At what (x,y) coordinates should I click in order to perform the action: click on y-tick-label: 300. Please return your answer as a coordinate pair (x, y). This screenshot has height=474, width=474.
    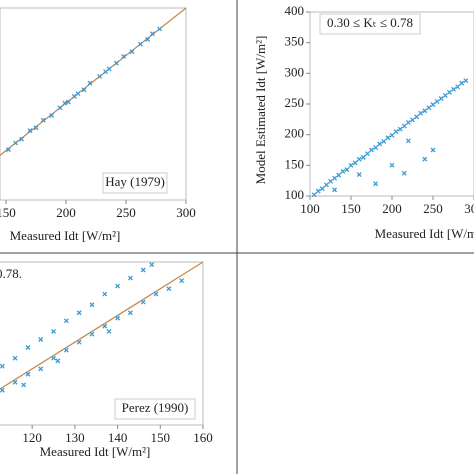
    Looking at the image, I should click on (295, 71).